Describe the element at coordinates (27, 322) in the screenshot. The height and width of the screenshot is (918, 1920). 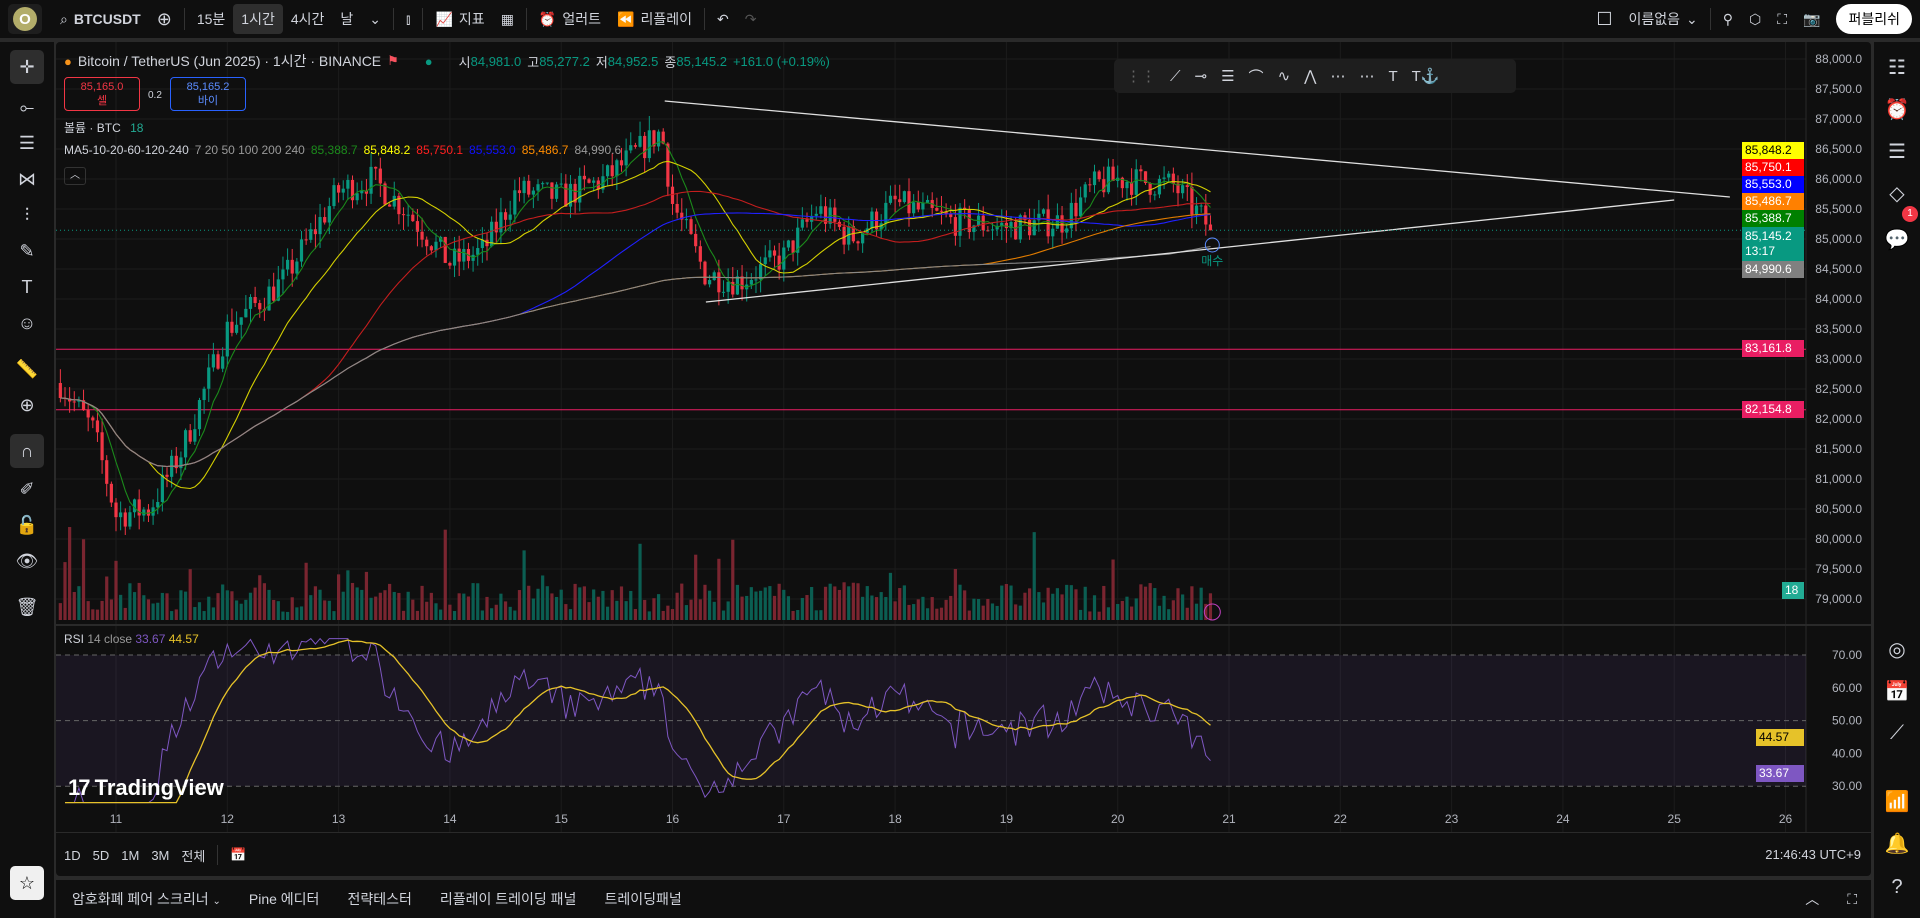
I see `emoji-tool-icon: ☺` at that location.